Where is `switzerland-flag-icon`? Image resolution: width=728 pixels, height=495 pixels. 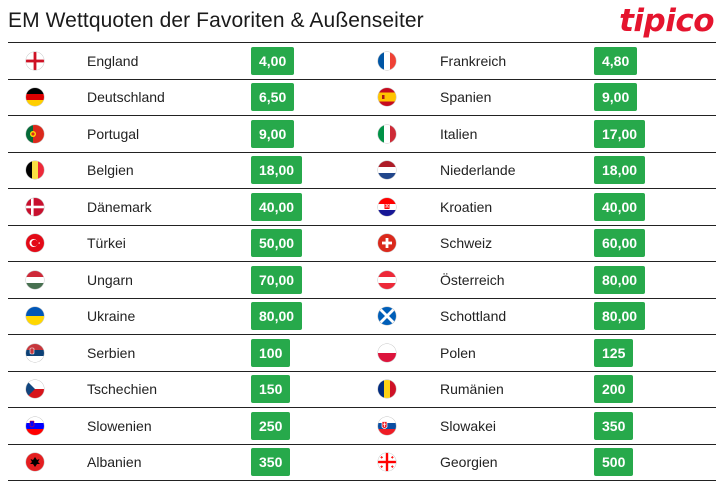
switzerland-flag-icon is located at coordinates (387, 243).